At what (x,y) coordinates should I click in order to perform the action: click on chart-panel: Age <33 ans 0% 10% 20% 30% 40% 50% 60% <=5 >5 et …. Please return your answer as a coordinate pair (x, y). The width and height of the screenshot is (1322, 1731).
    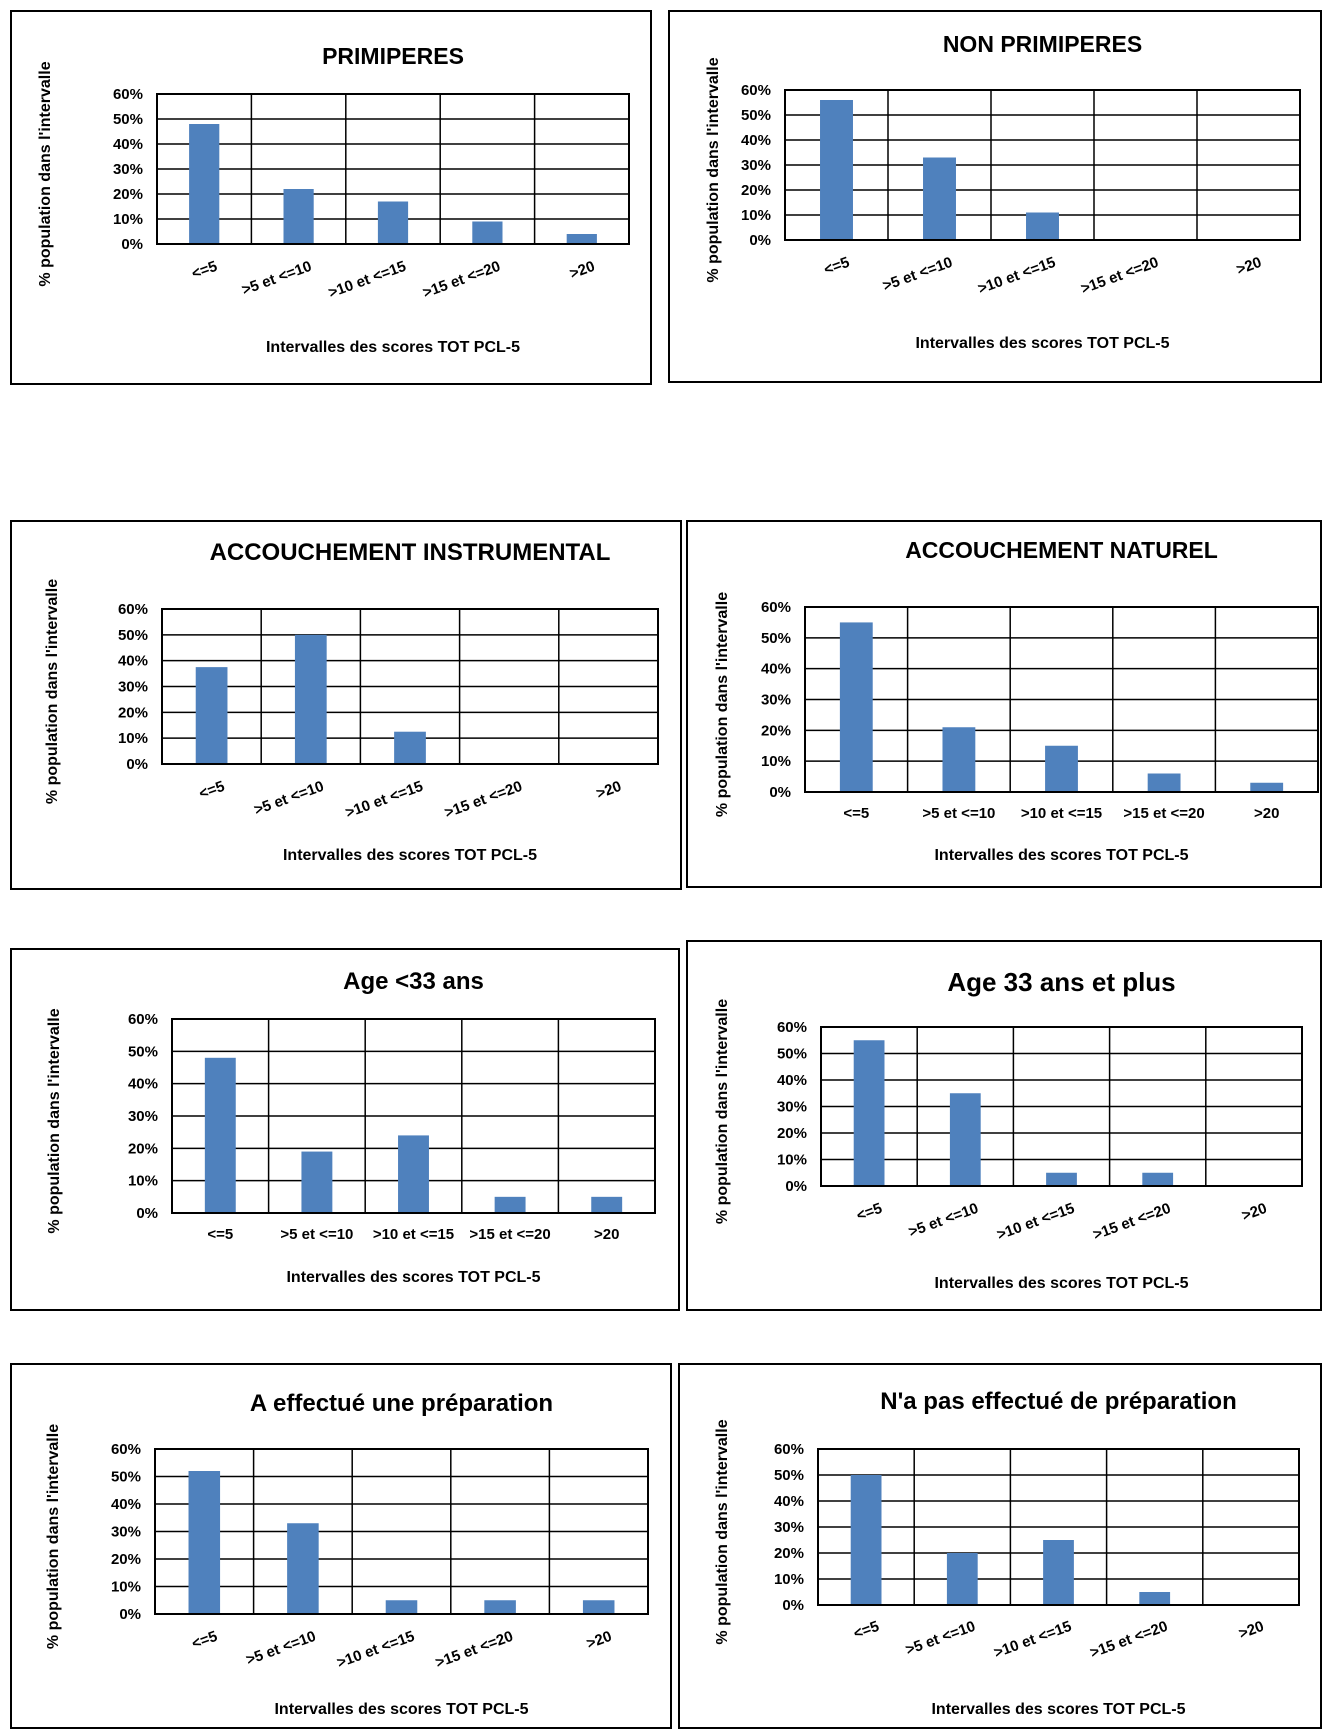
    Looking at the image, I should click on (345, 1129).